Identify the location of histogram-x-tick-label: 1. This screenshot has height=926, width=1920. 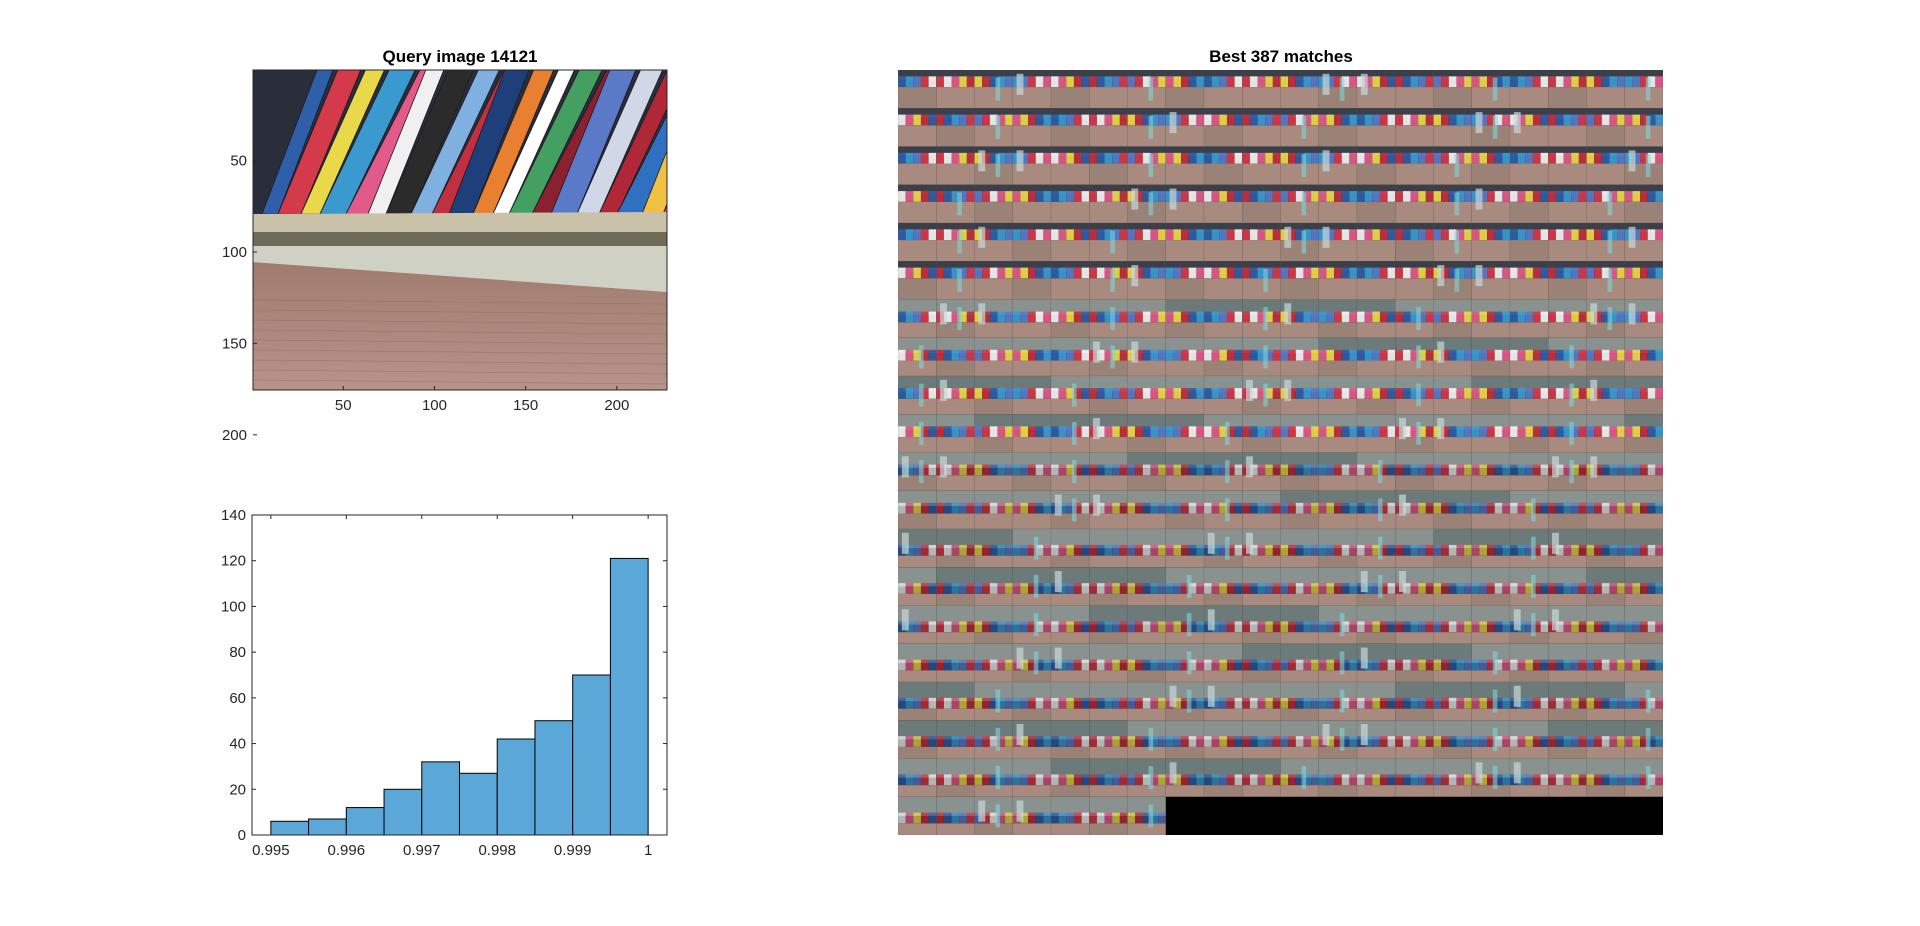
(648, 850).